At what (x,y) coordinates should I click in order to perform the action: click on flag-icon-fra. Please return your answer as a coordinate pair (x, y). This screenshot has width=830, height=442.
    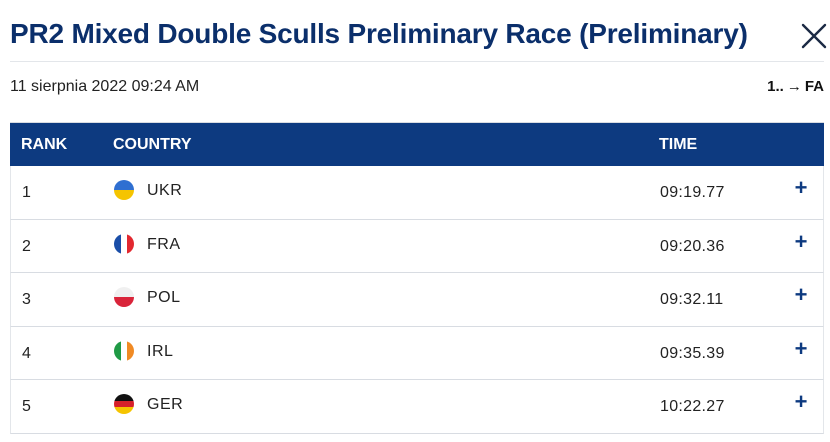
    Looking at the image, I should click on (124, 243).